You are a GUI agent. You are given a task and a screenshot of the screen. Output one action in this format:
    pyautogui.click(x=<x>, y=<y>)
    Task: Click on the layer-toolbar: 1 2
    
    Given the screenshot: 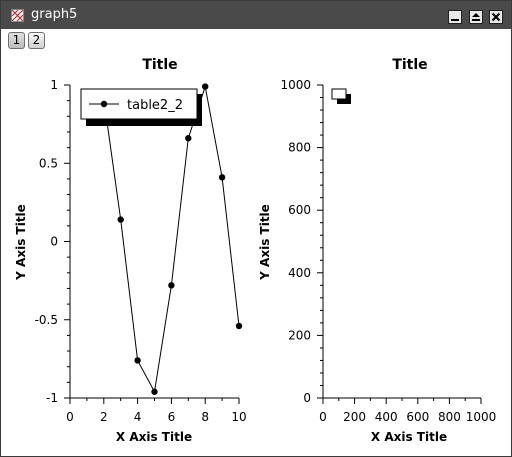 What is the action you would take?
    pyautogui.click(x=256, y=41)
    